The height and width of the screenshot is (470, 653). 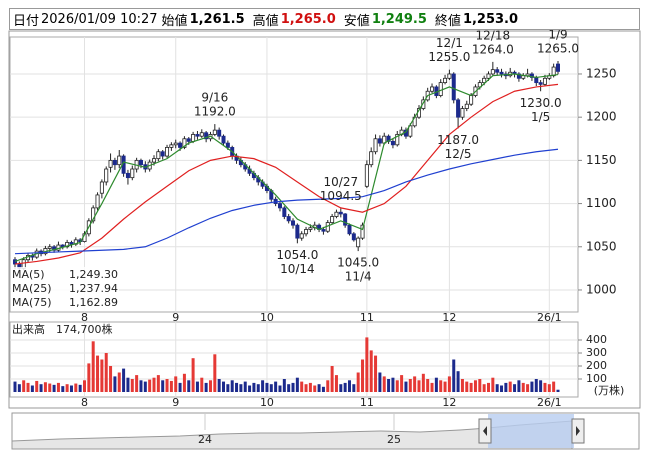 I want to click on annotation-value: 1264.0, so click(x=493, y=49).